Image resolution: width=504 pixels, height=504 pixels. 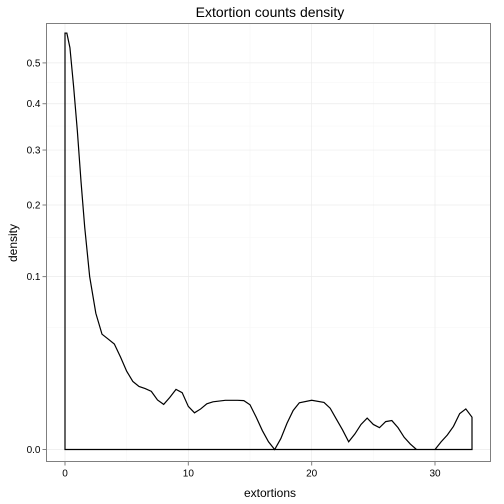 I want to click on y-tick-label: 0.2, so click(x=34, y=205).